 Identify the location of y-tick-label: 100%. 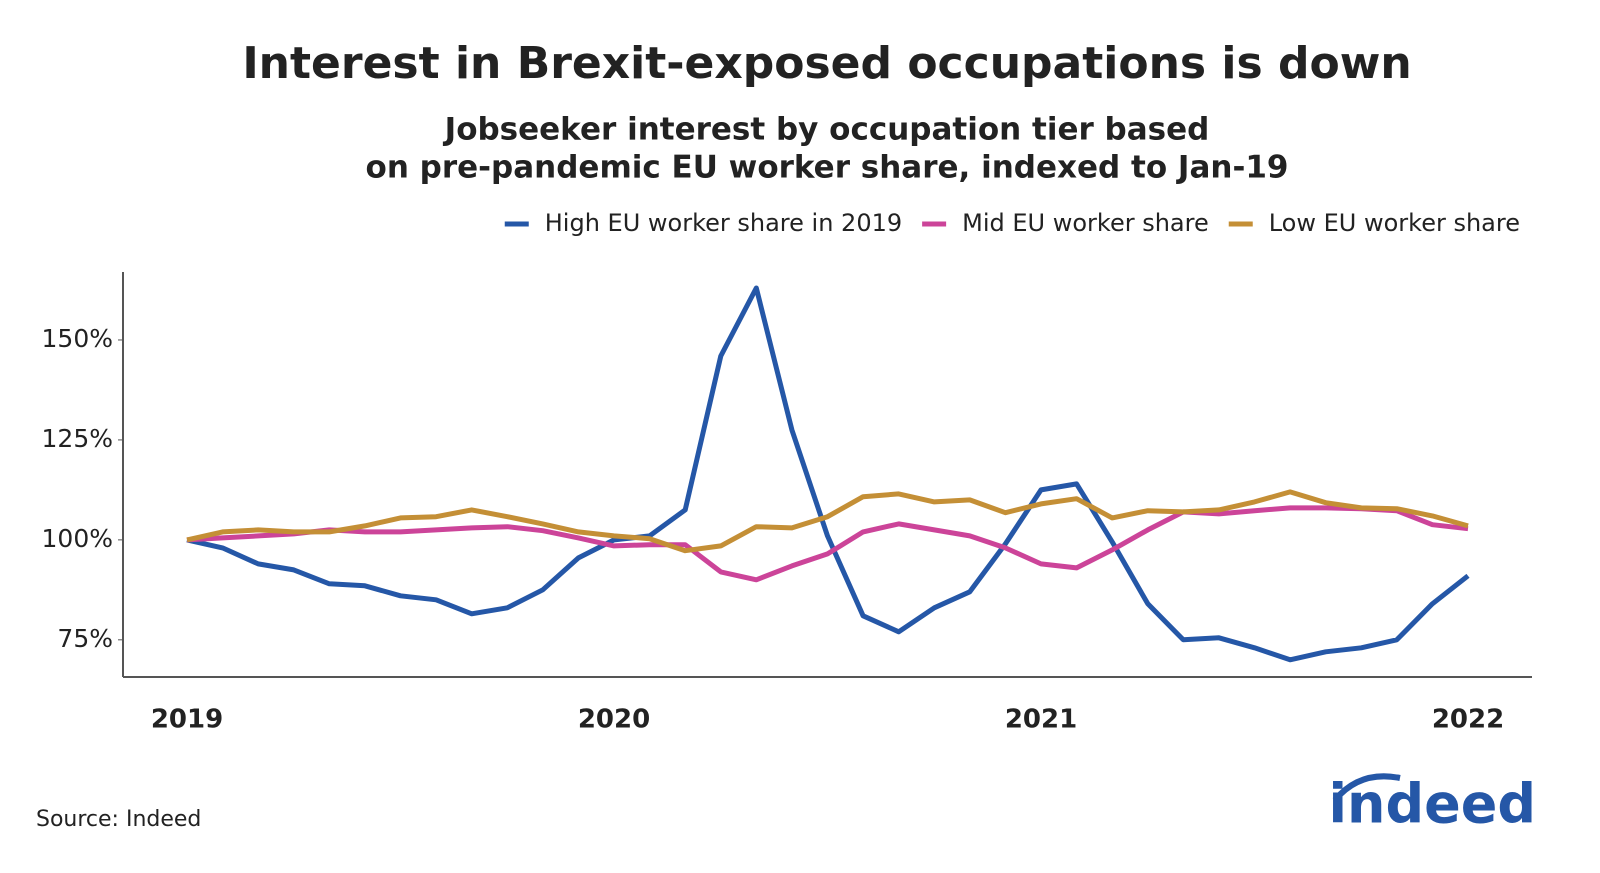
(77, 538).